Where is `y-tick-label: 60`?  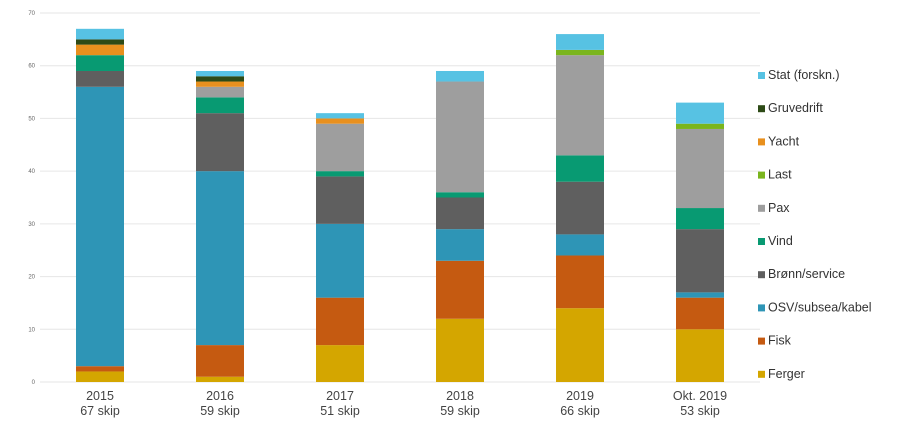 y-tick-label: 60 is located at coordinates (31, 67).